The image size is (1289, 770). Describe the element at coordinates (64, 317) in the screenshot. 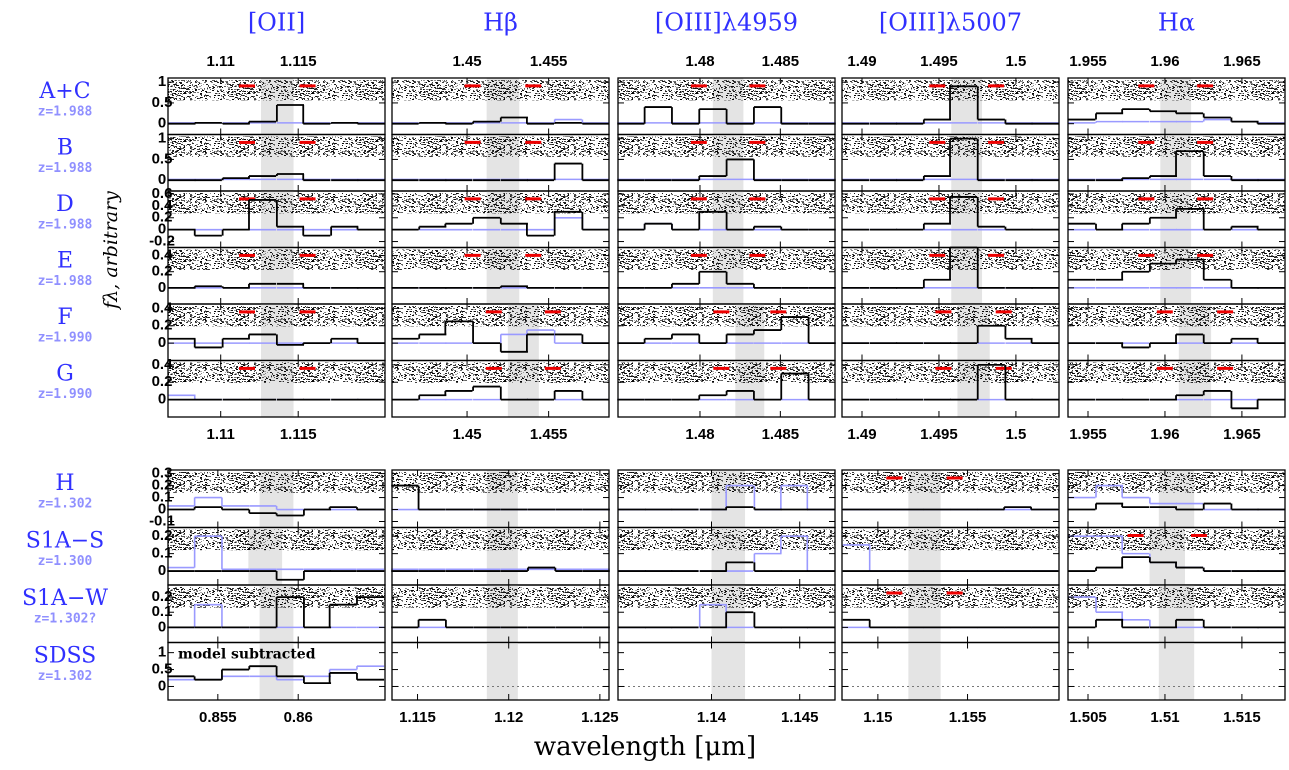

I see `row-name: F` at that location.